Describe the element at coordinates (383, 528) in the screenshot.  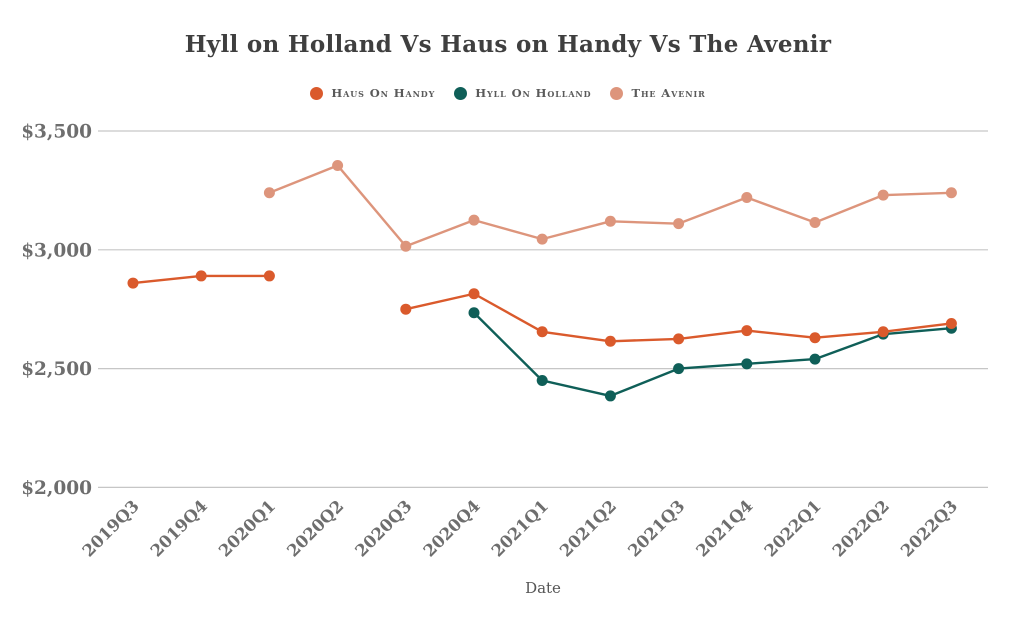
I see `x-tick-label: 2020Q3` at that location.